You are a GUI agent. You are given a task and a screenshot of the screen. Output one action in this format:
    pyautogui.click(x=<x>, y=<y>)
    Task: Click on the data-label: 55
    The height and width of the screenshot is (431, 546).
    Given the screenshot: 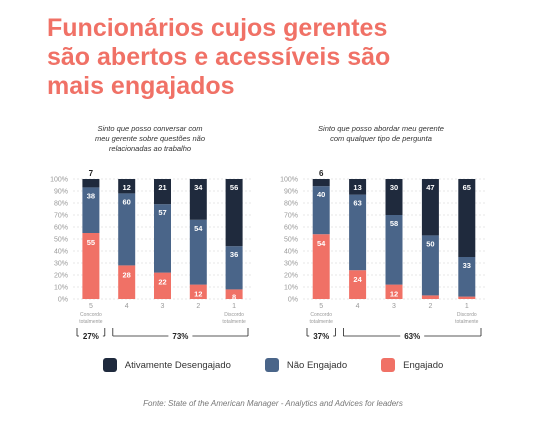 What is the action you would take?
    pyautogui.click(x=91, y=242)
    